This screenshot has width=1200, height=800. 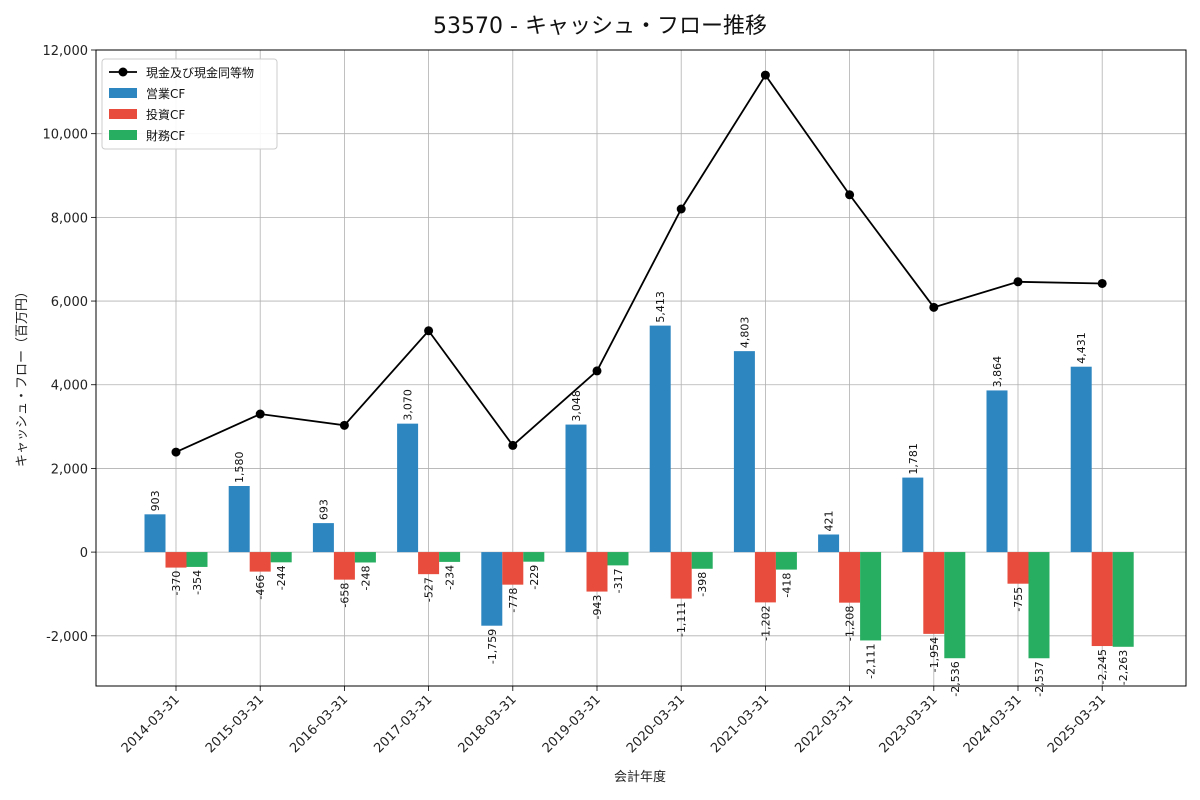 I want to click on bar-value-label: -354, so click(x=197, y=582).